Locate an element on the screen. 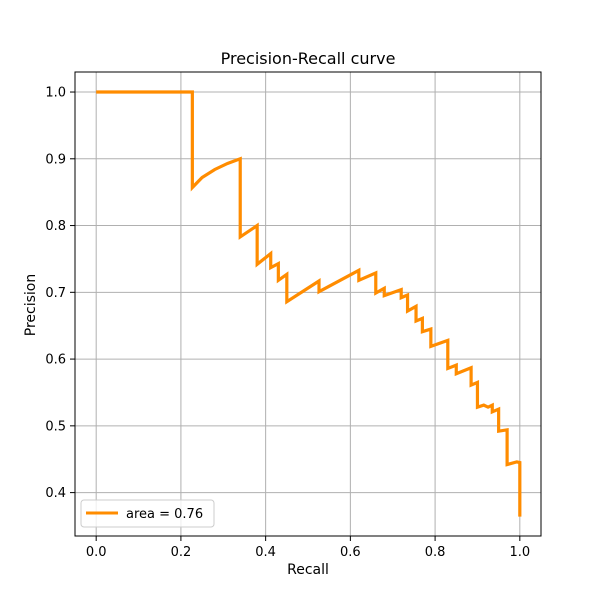 Image resolution: width=600 pixels, height=600 pixels. x-tick-label: 0.4 is located at coordinates (265, 552).